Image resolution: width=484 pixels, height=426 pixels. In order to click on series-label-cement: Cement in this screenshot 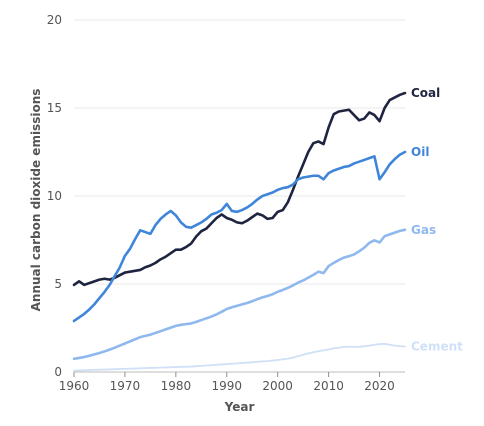, I will do `click(437, 346)`.